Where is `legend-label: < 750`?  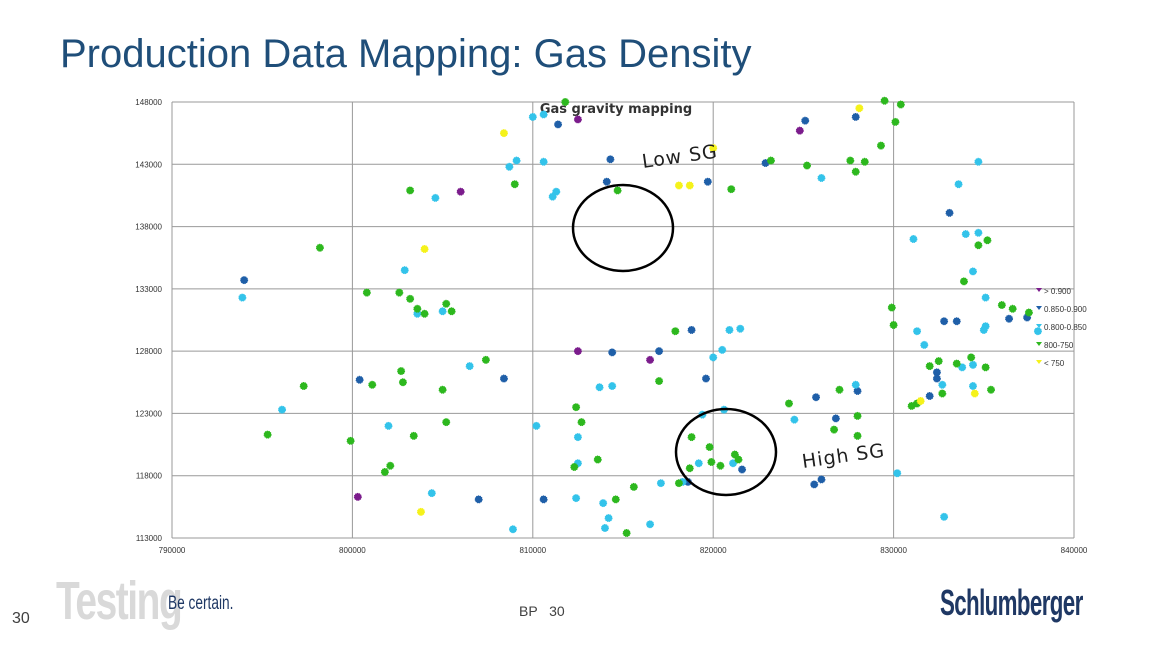 legend-label: < 750 is located at coordinates (1054, 363).